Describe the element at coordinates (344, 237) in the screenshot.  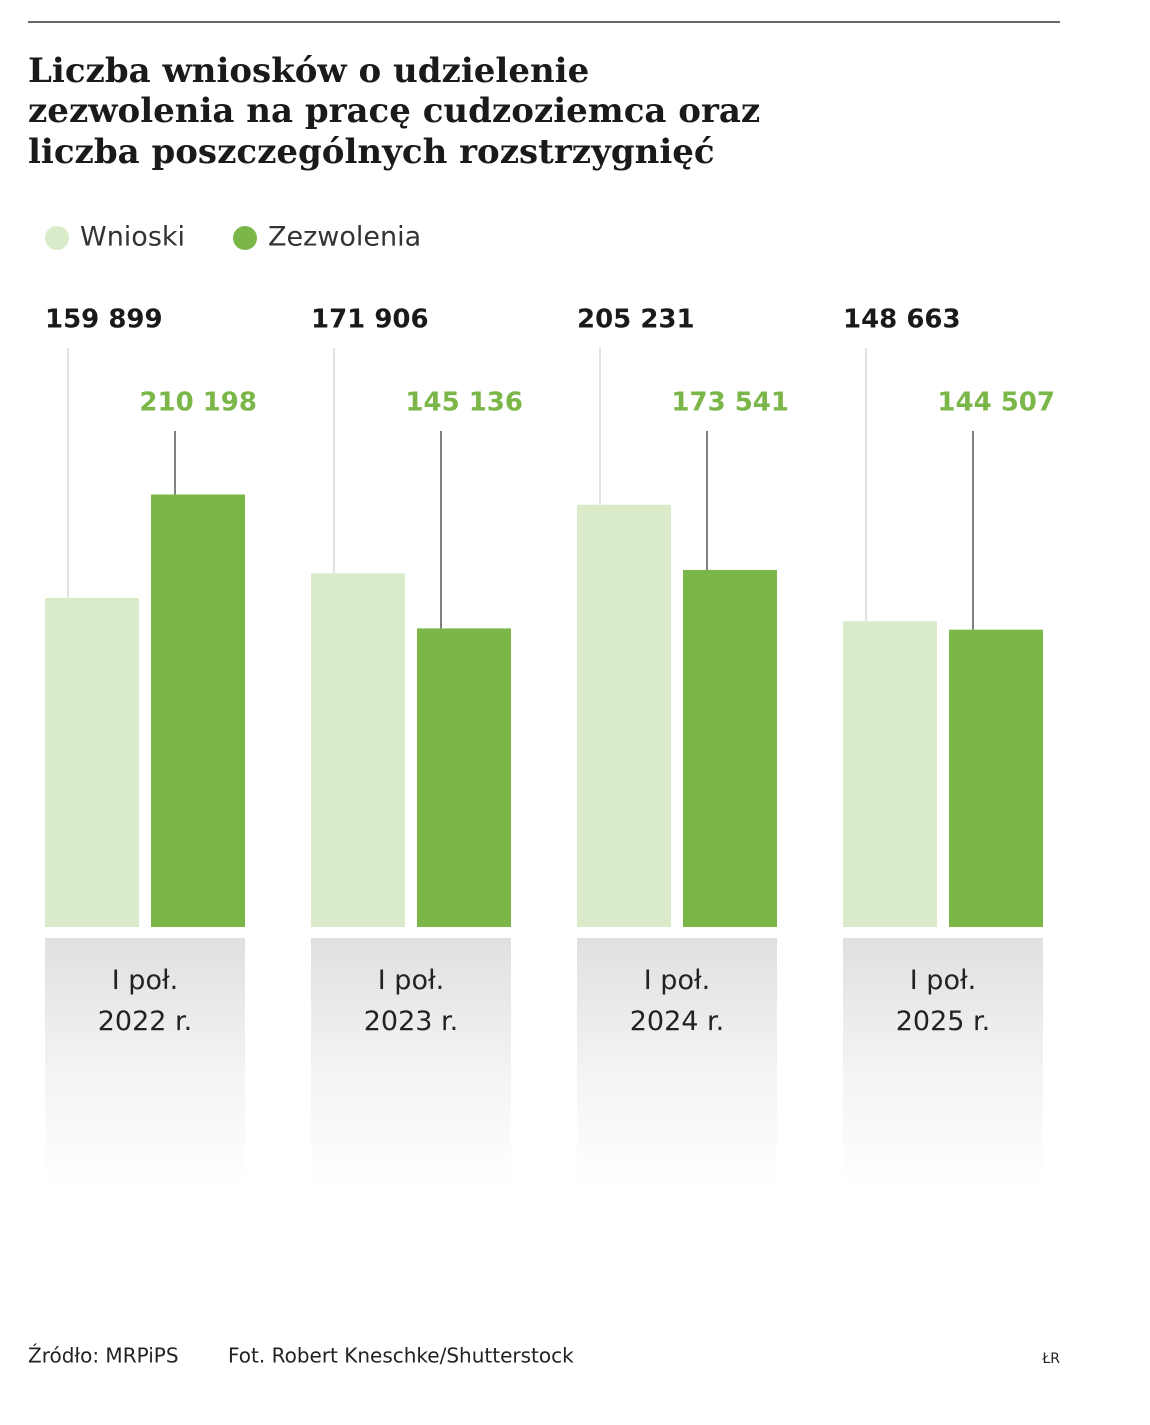
I see `legend-label: Zezwolenia` at that location.